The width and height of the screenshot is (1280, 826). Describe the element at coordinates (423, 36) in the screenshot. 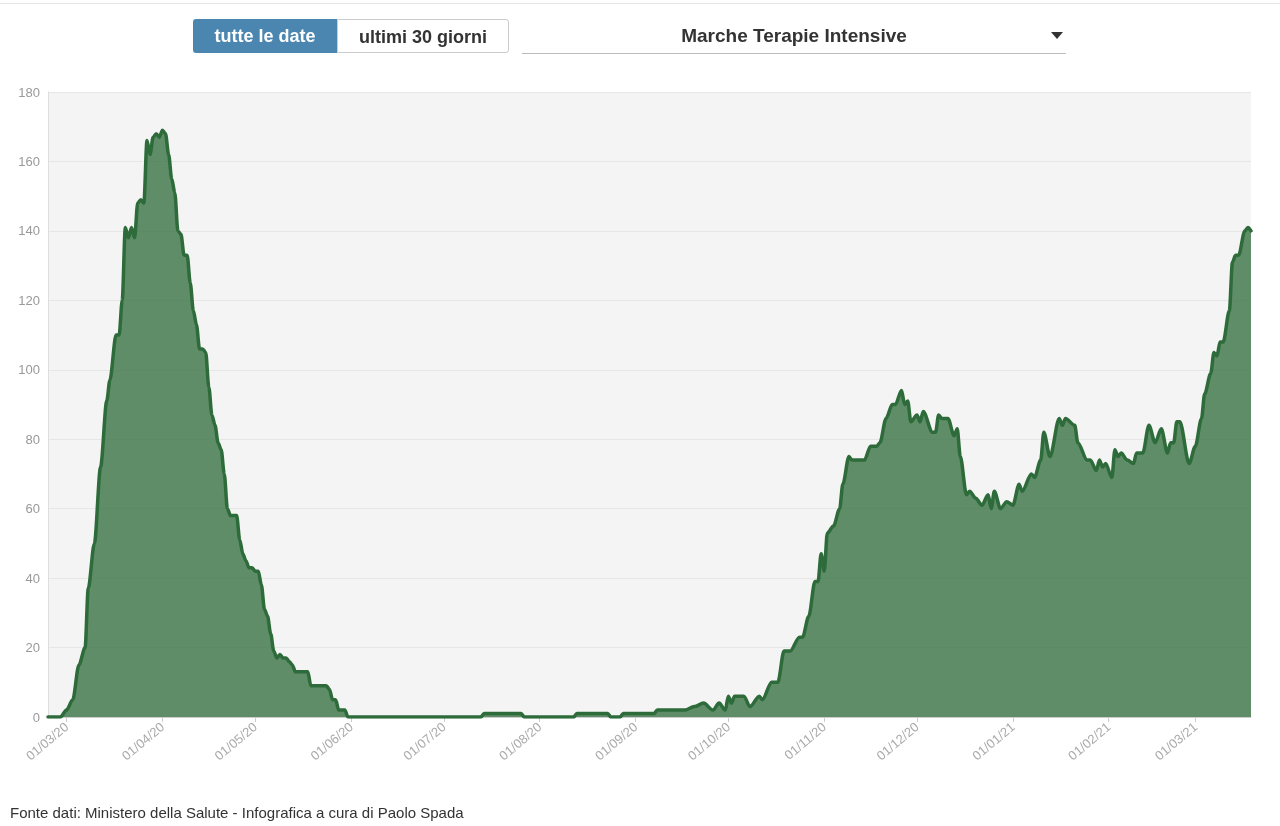

I see `text: ultimi 30 giorni` at that location.